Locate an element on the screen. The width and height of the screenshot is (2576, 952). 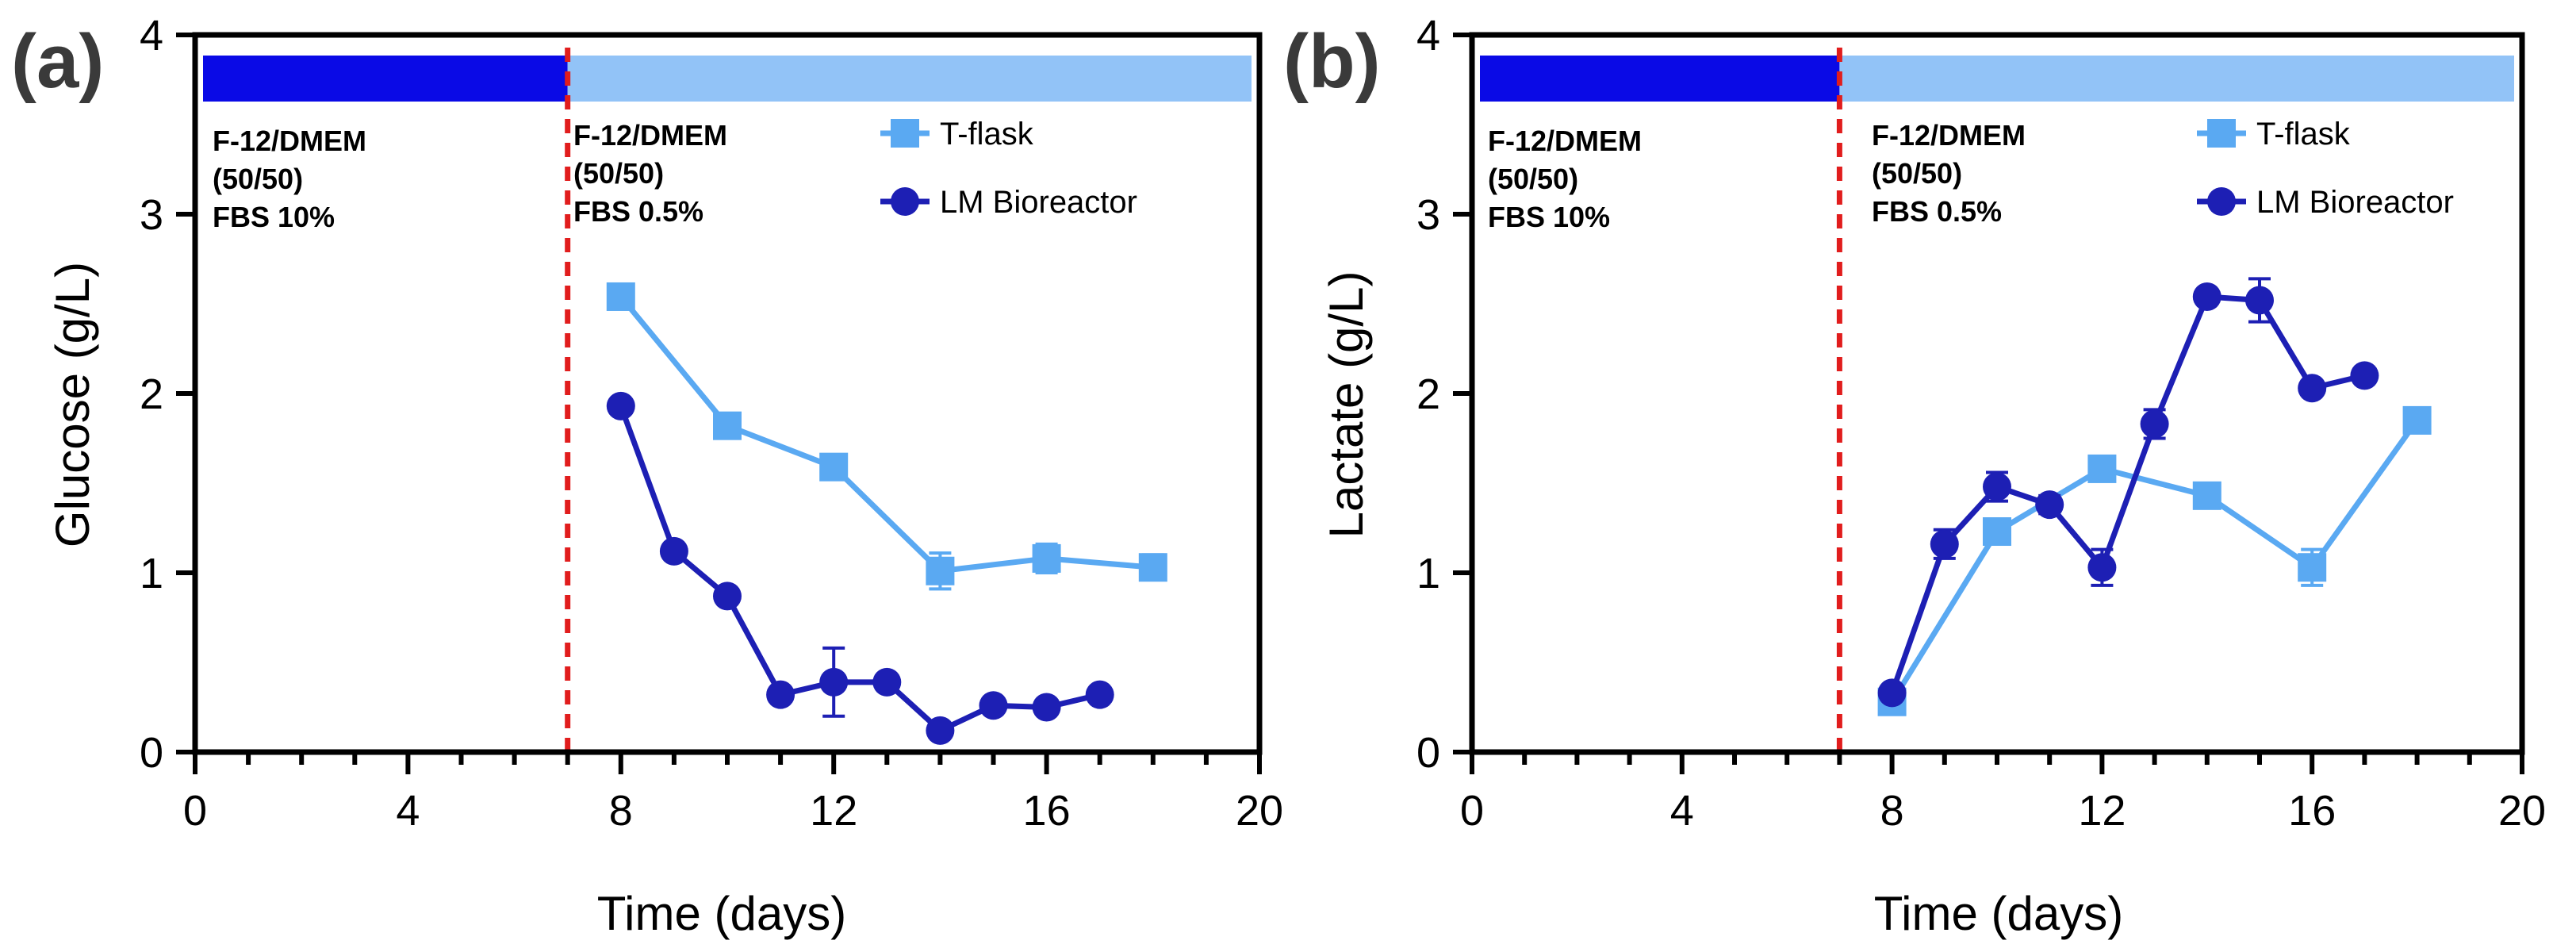
phase2-annotation: F-12/DMEM (50/50) FBS 0.5% is located at coordinates (1949, 173).